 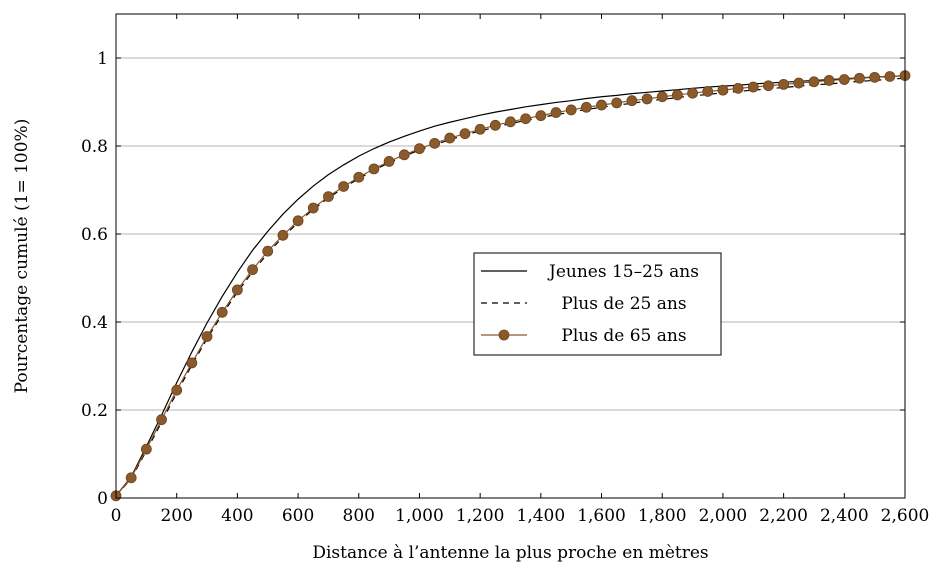 What do you see at coordinates (844, 516) in the screenshot?
I see `x-tick-label: 2,400` at bounding box center [844, 516].